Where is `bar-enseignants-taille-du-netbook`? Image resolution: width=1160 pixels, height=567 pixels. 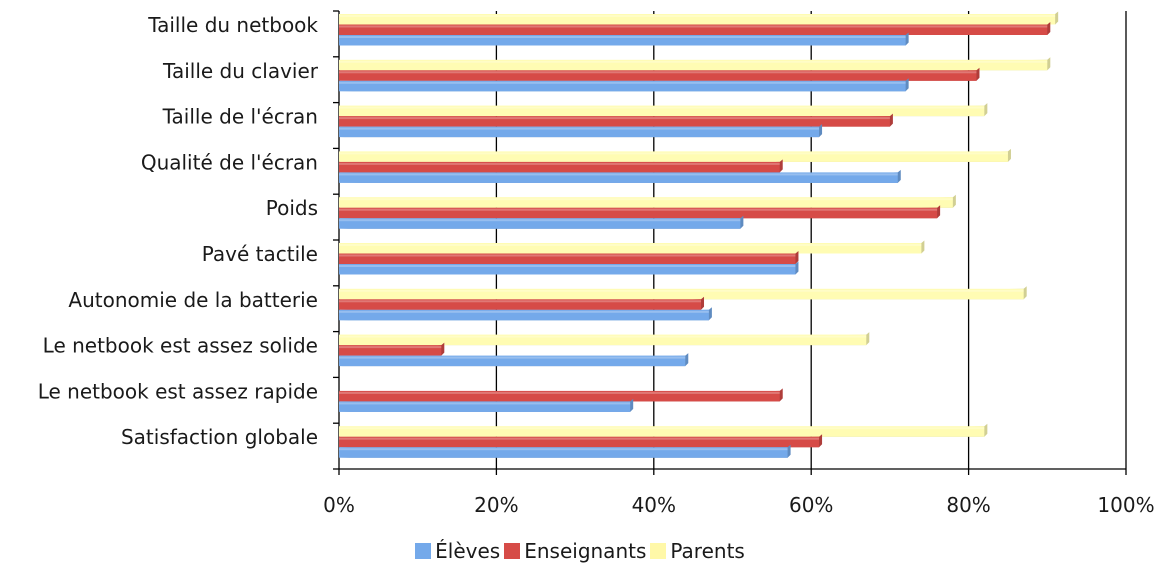 bar-enseignants-taille-du-netbook is located at coordinates (695, 28).